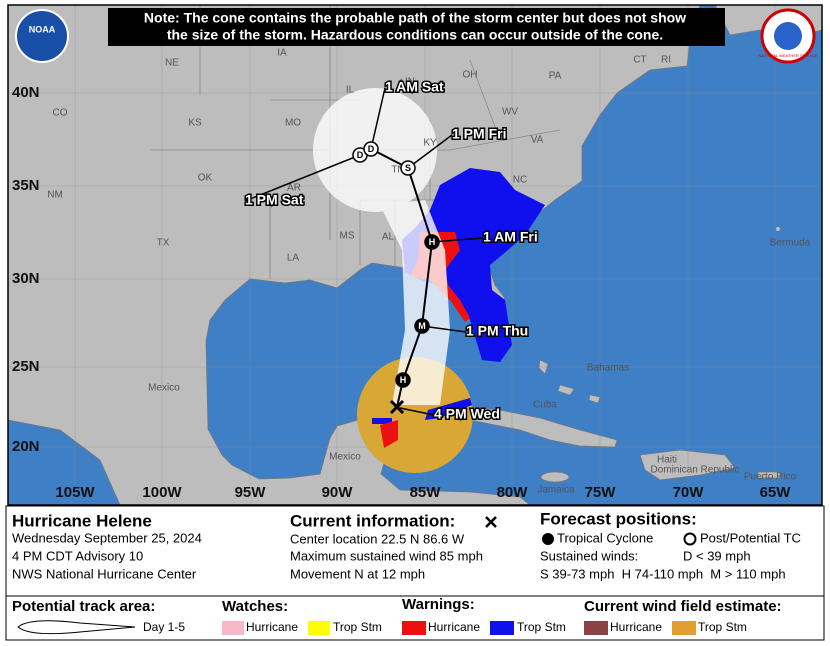 The image size is (830, 646). I want to click on forecast-info: D < 39 mph, so click(717, 555).